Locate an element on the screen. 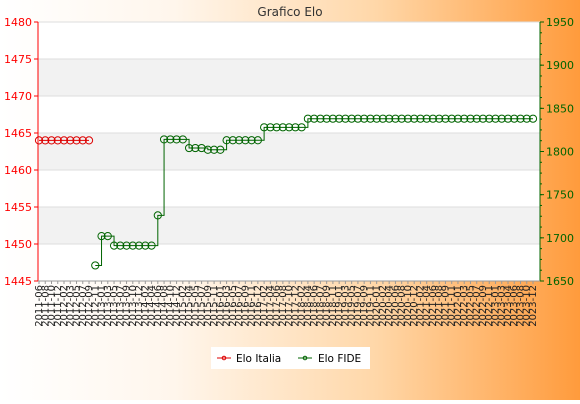 This screenshot has width=580, height=404. x-tick-label: 2015-05 is located at coordinates (195, 306).